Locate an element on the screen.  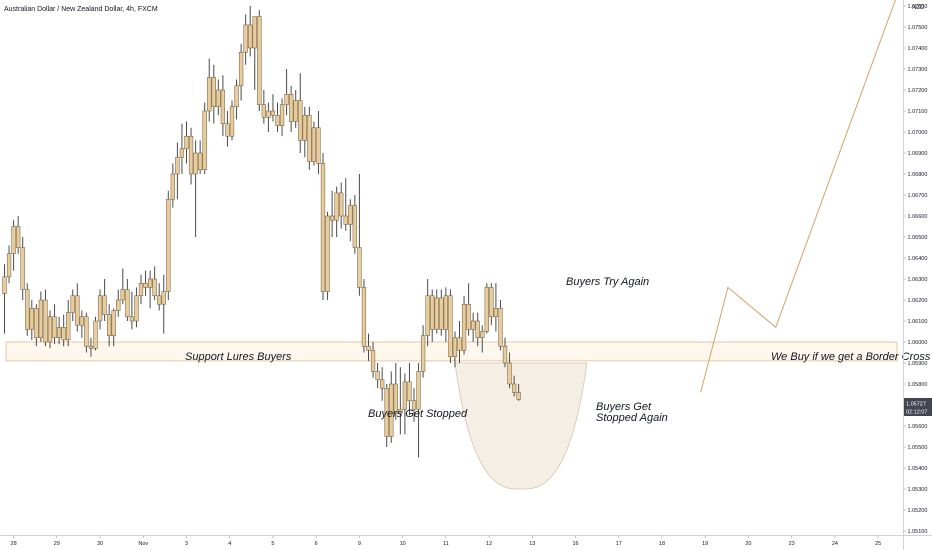
time-tick-label: 13 is located at coordinates (532, 544).